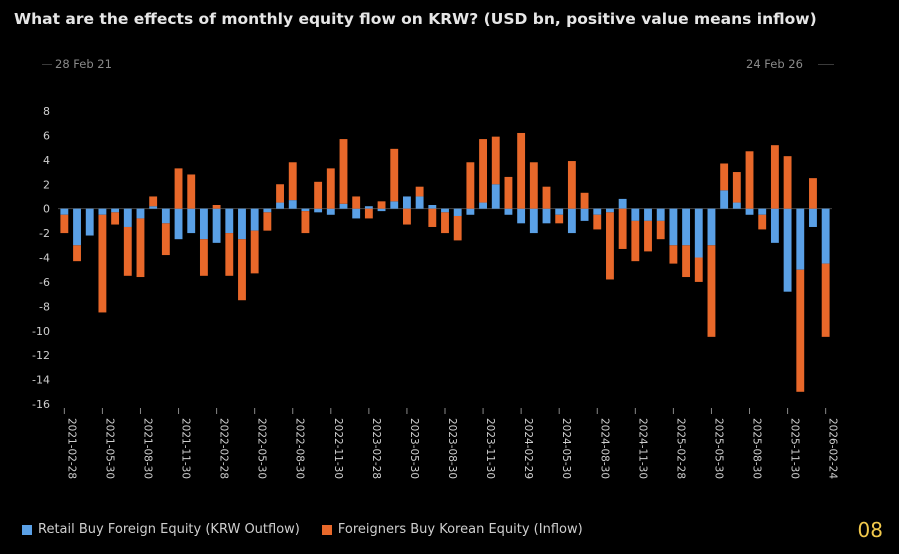 This screenshot has height=554, width=899. I want to click on x-tick-label: 2024-02-29, so click(528, 448).